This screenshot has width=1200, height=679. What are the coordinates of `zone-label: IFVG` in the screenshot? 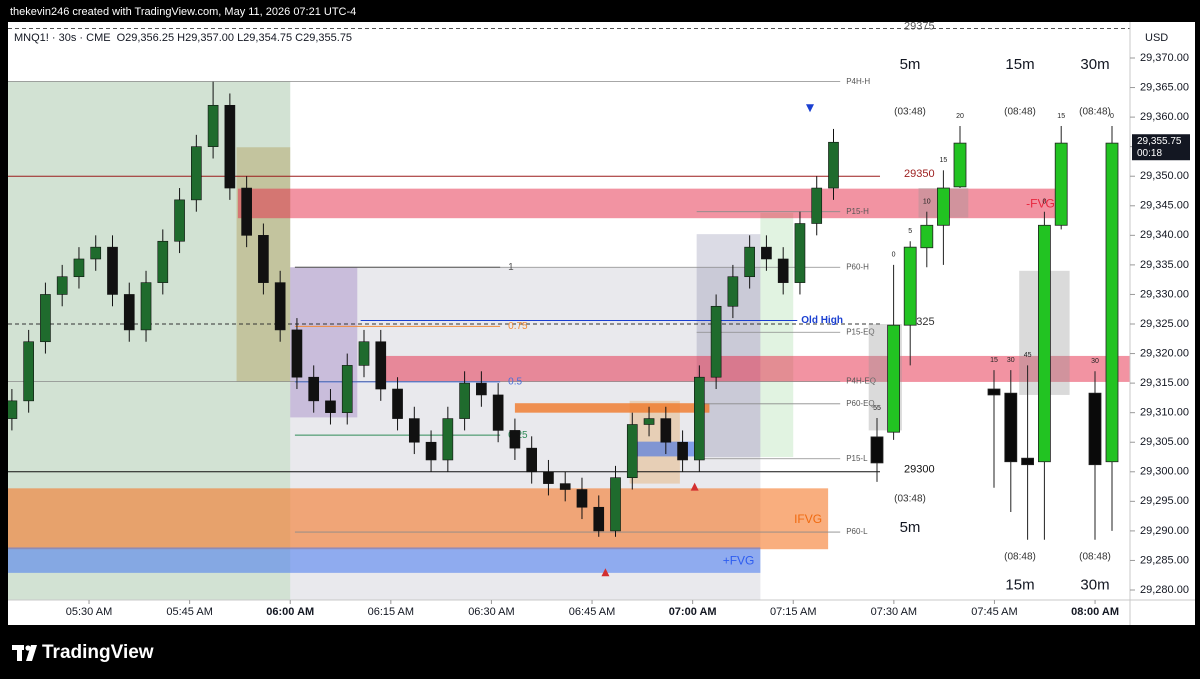 It's located at (808, 519).